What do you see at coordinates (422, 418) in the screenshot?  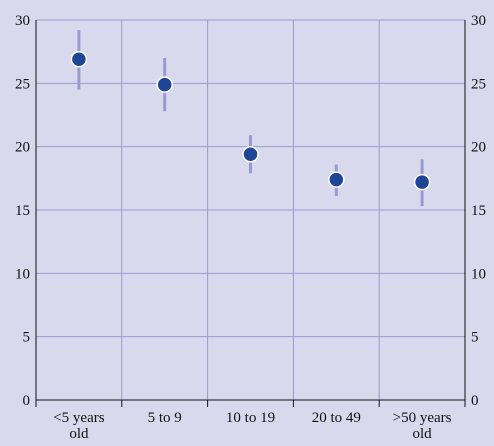 I see `x-tick-label: >50 years` at bounding box center [422, 418].